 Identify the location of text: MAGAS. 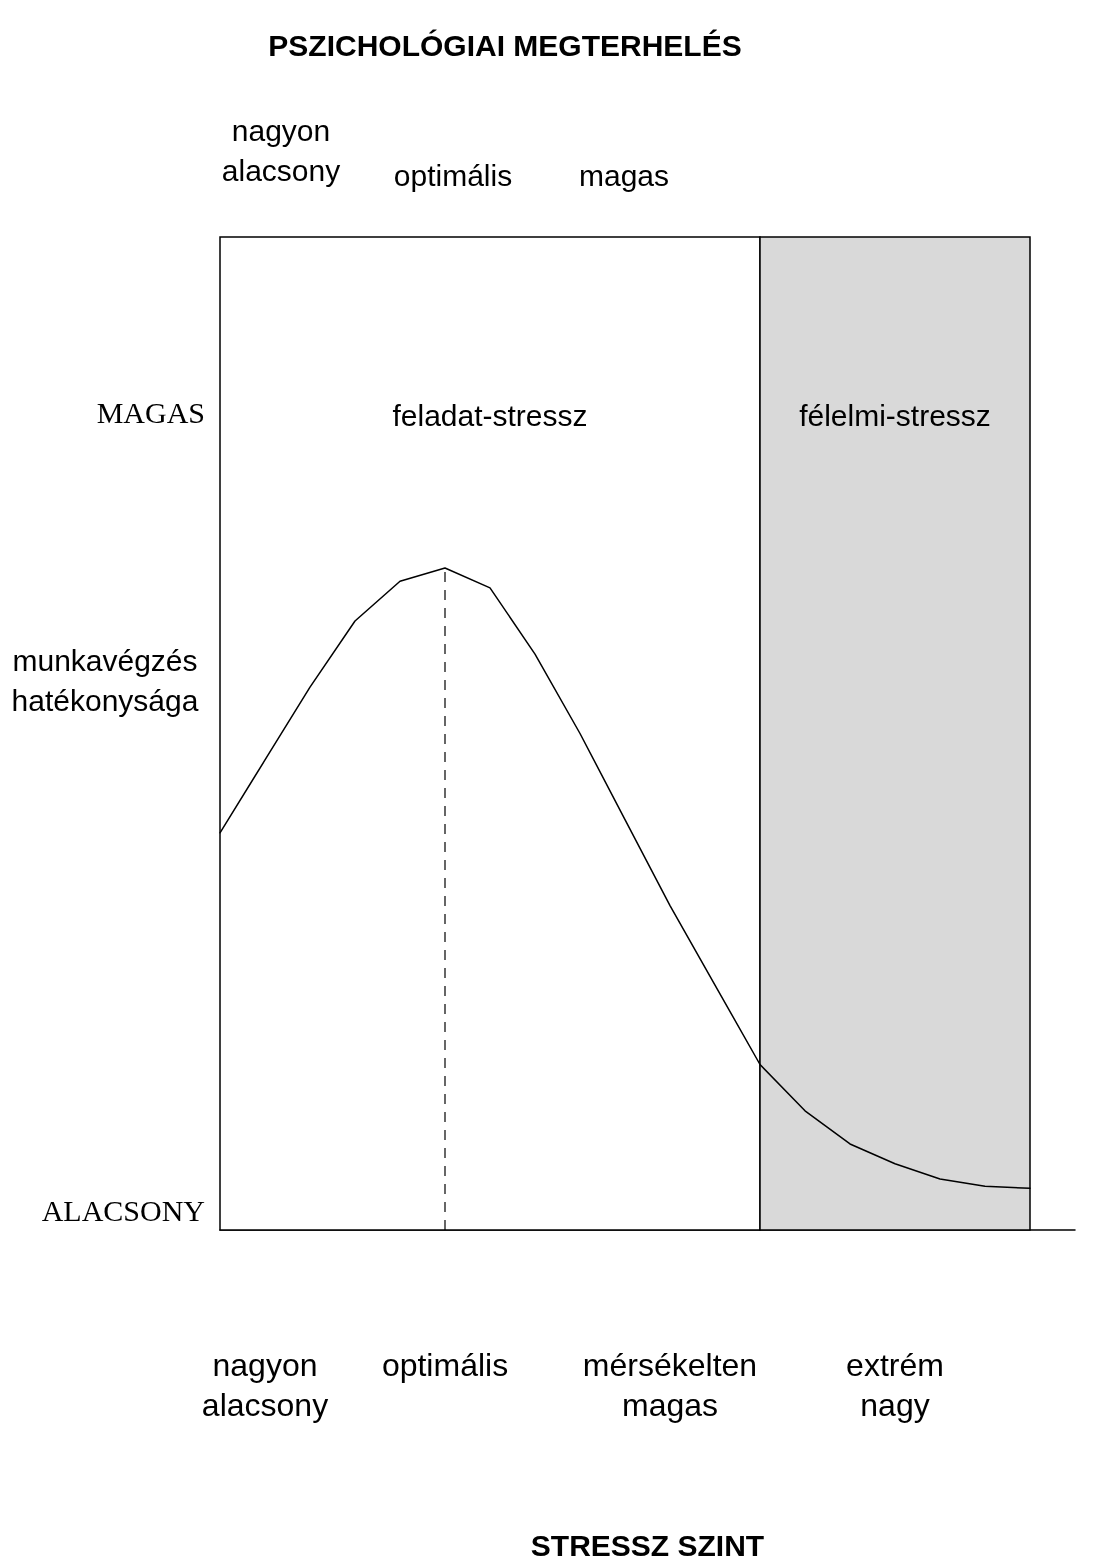
(150, 412).